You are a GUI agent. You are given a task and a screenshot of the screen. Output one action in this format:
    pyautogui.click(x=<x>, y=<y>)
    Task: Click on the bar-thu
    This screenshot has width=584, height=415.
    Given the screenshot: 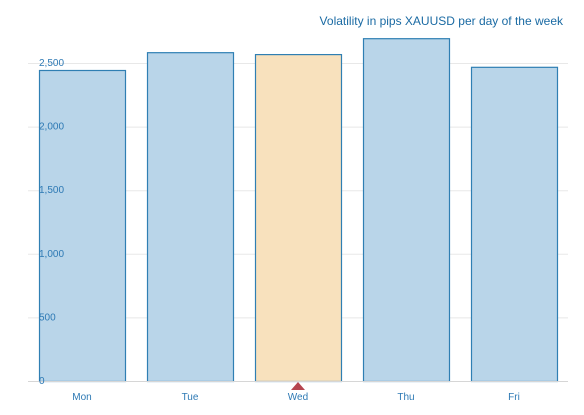 What is the action you would take?
    pyautogui.click(x=406, y=210)
    